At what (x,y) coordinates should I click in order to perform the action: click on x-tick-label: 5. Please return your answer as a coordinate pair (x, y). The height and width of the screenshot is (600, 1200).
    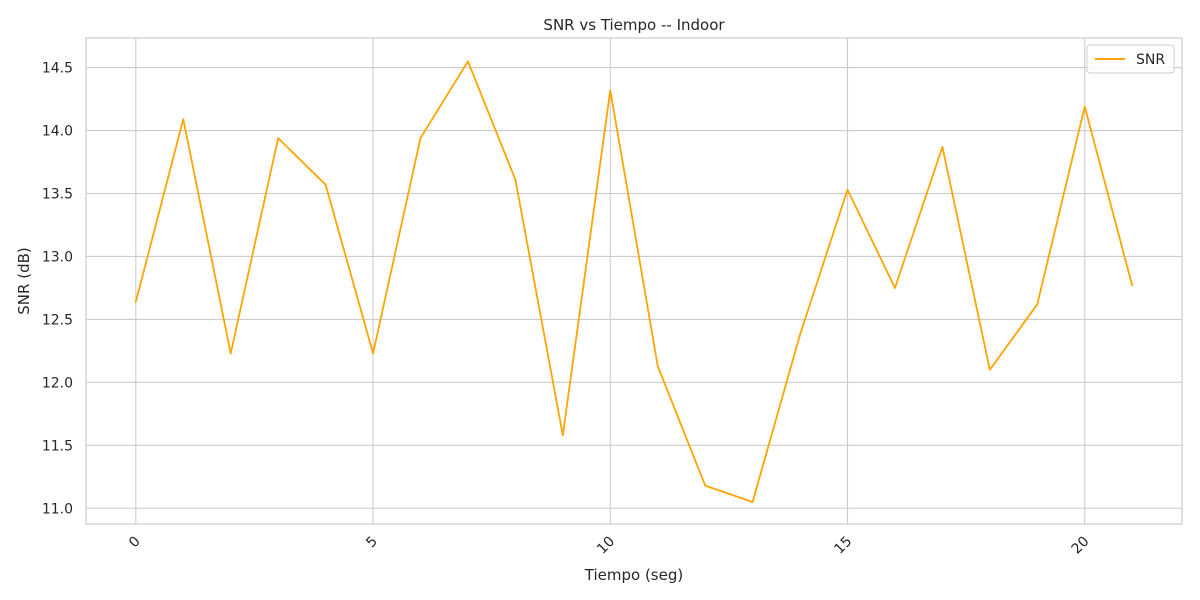
    Looking at the image, I should click on (372, 543).